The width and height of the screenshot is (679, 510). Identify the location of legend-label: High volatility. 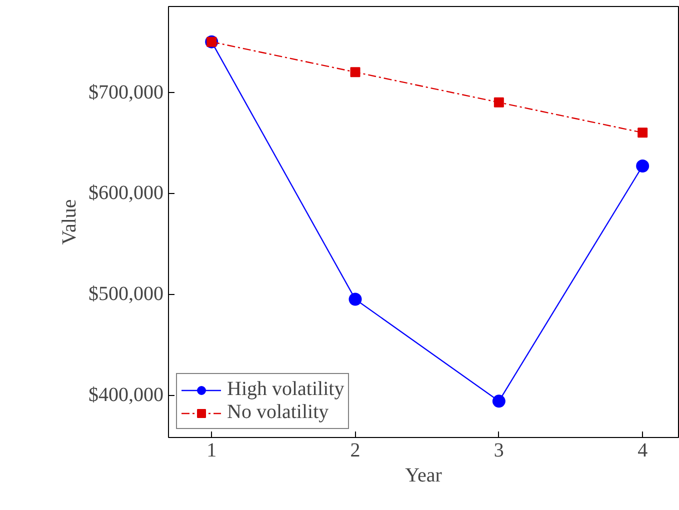
(285, 389).